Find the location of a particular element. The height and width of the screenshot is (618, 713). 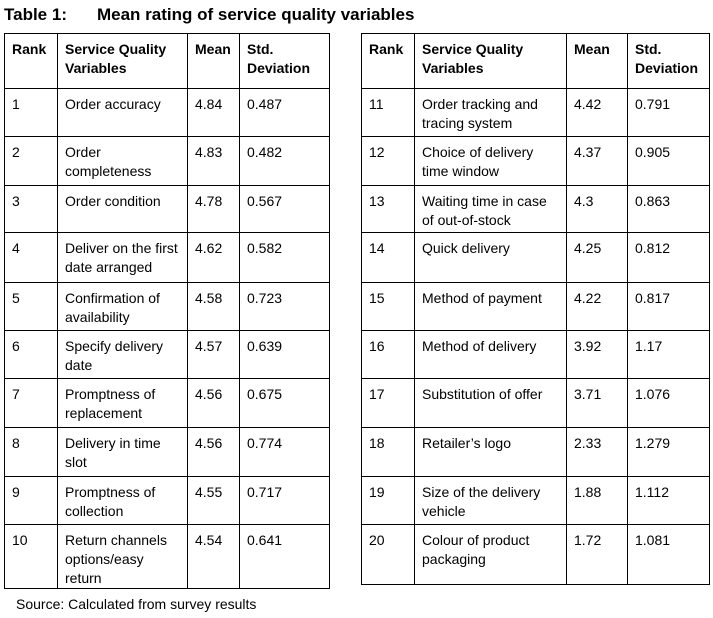

table-cell: Specify delivery date is located at coordinates (122, 354).